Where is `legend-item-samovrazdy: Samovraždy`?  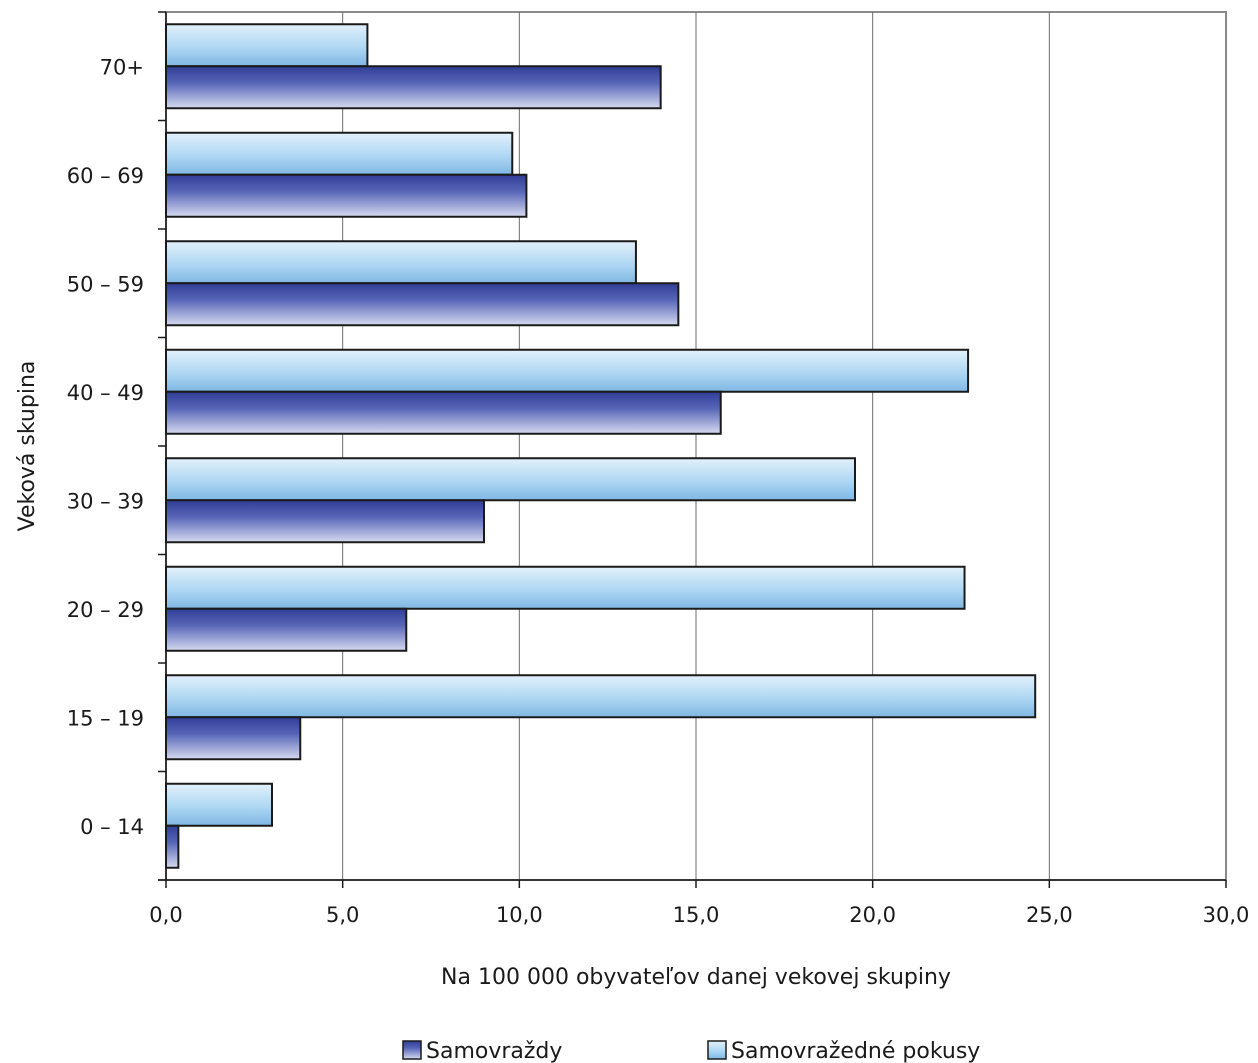 legend-item-samovrazdy: Samovraždy is located at coordinates (482, 1051).